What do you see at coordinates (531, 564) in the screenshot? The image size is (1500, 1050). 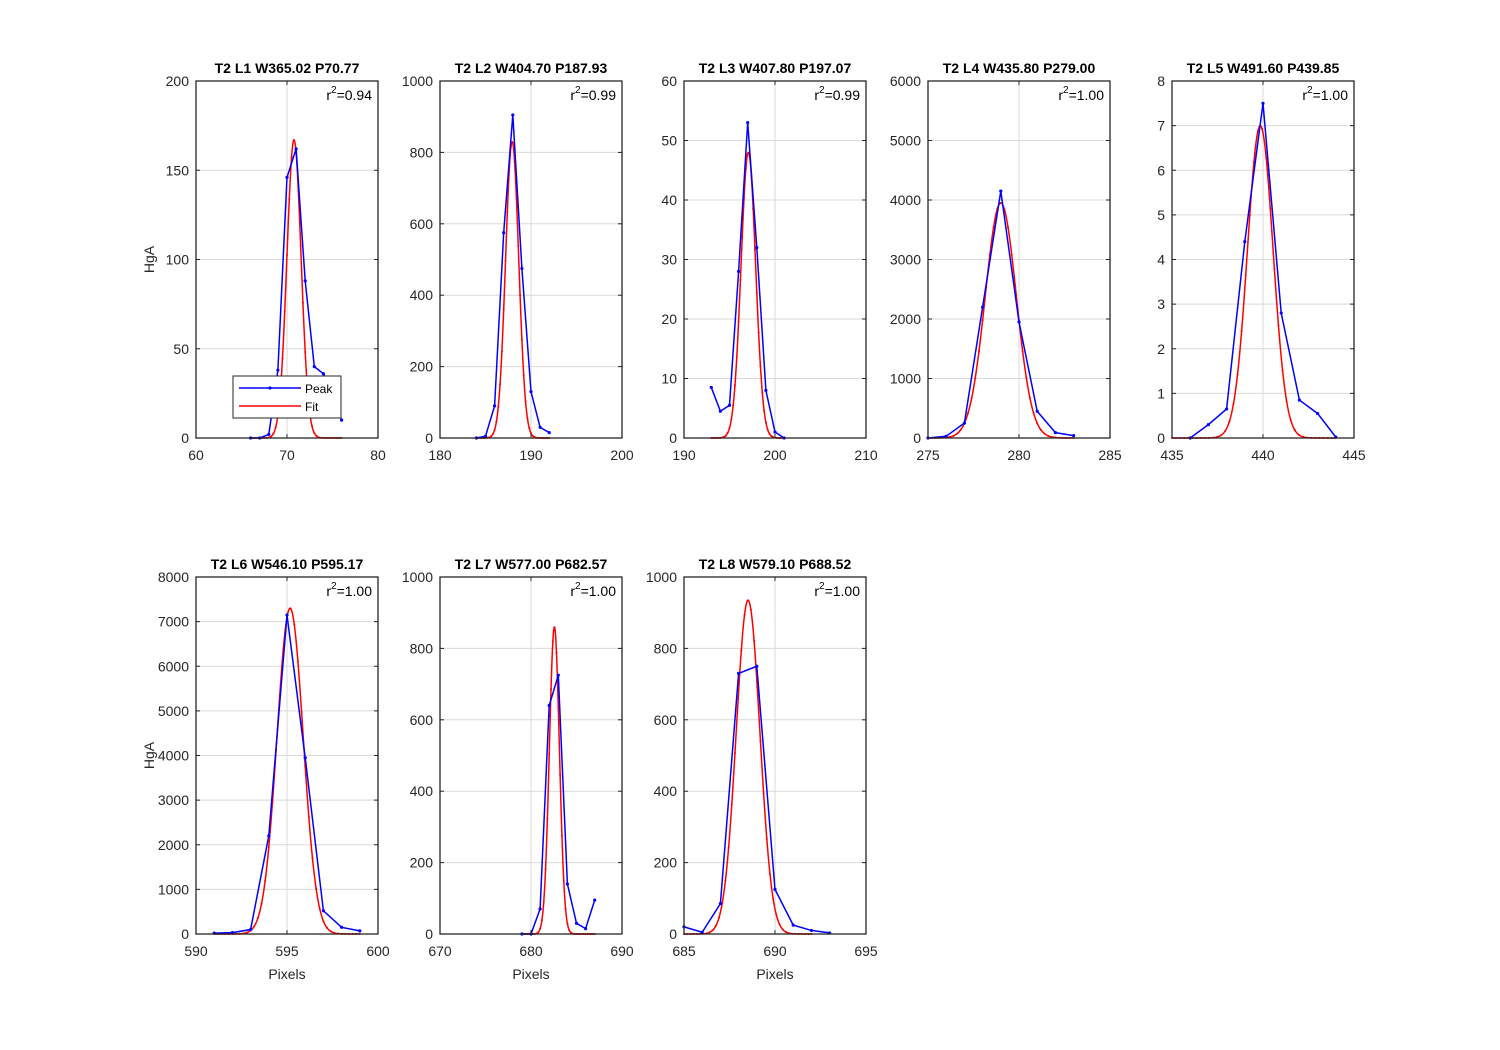 I see `subplot-title: T2 L7 W577.00 P682.57` at bounding box center [531, 564].